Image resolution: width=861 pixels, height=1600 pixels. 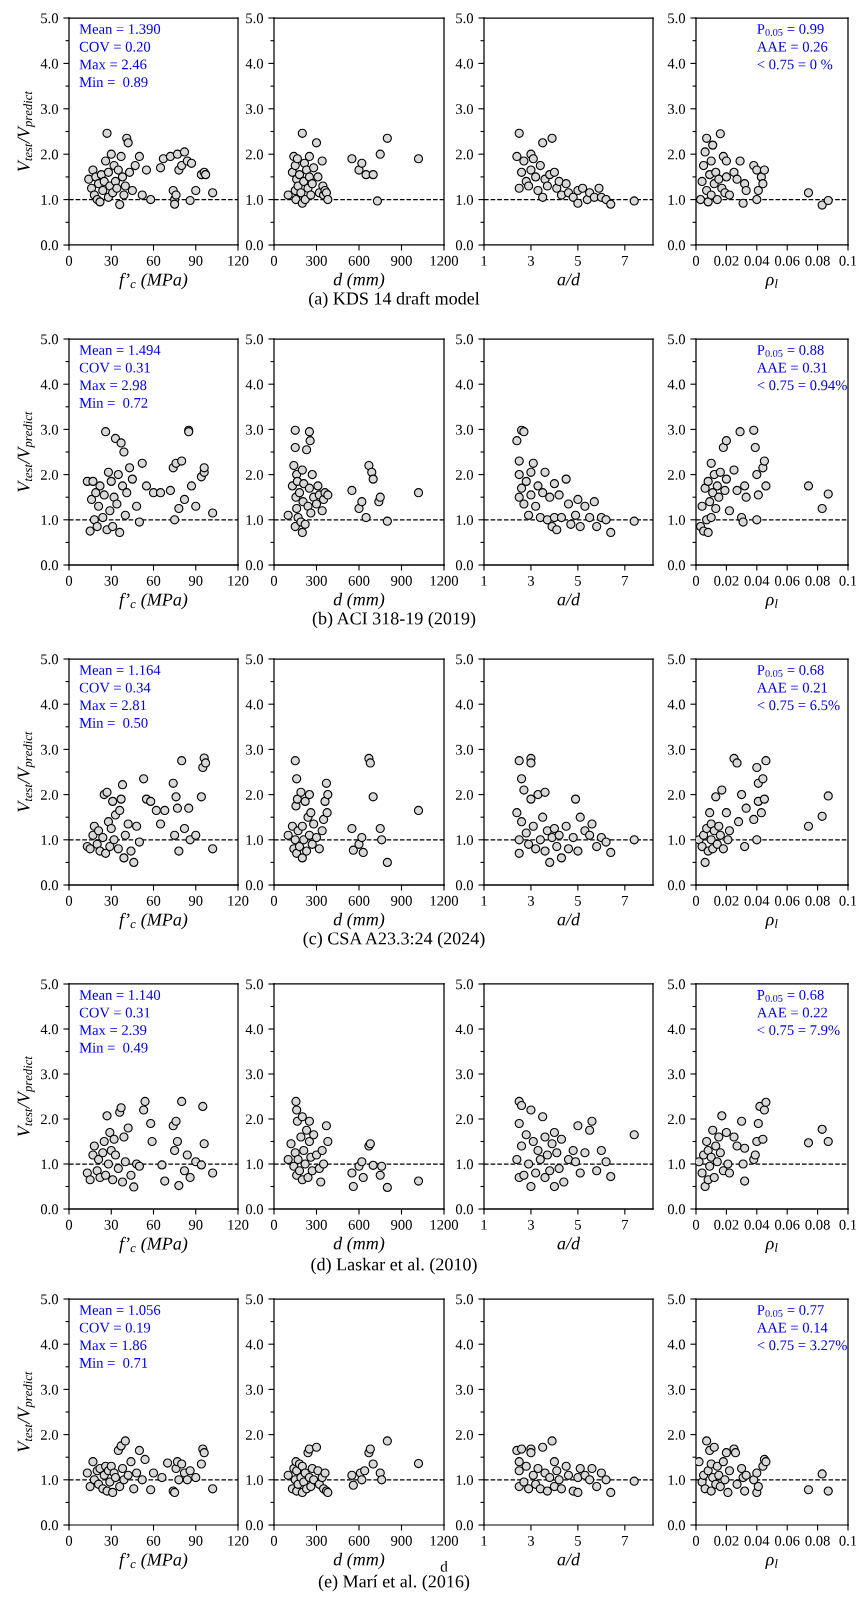 I want to click on x-tick-label: 900, so click(x=401, y=260).